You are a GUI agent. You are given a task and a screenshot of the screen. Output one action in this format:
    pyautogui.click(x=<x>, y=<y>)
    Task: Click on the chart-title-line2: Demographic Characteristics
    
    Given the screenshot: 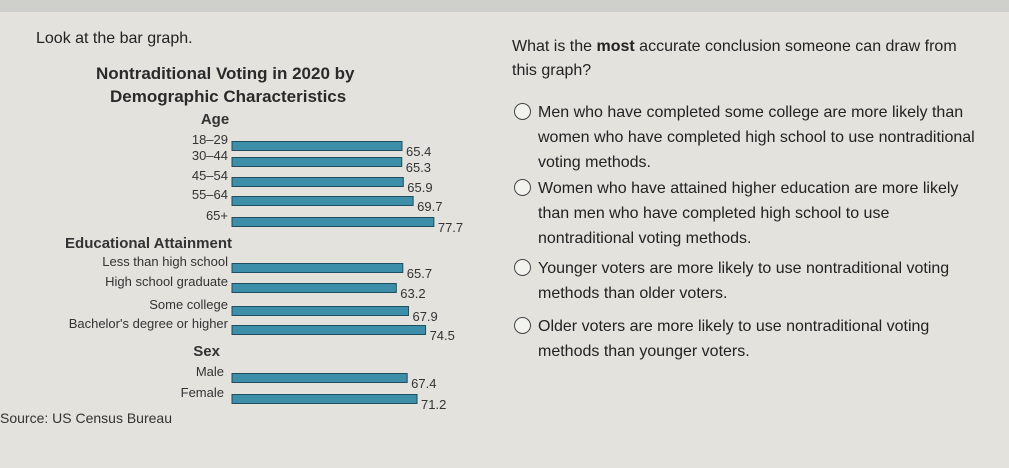 What is the action you would take?
    pyautogui.click(x=228, y=96)
    